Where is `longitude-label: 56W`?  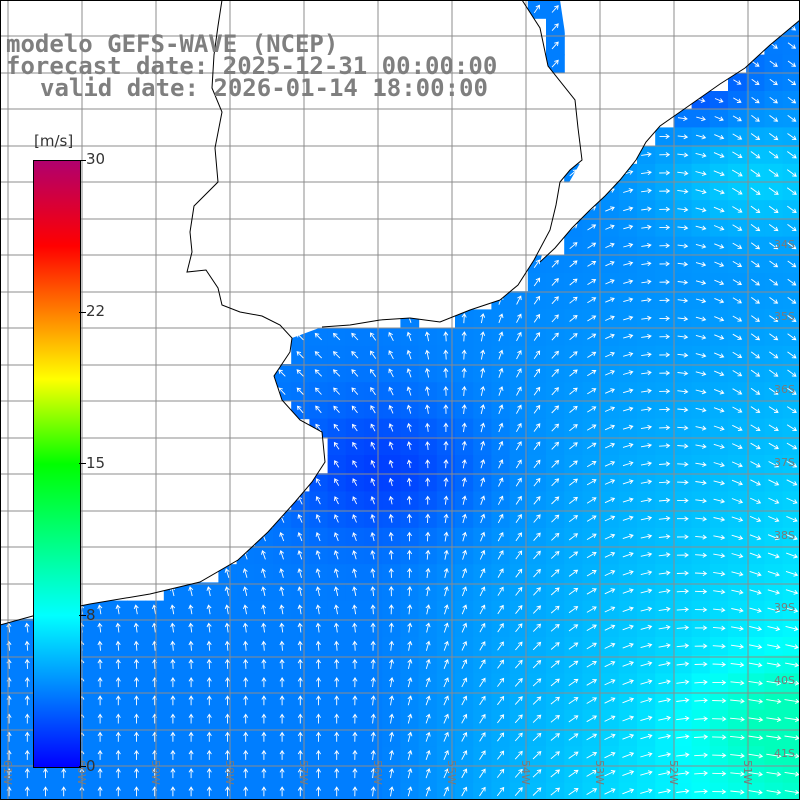
longitude-label: 56W is located at coordinates (377, 772).